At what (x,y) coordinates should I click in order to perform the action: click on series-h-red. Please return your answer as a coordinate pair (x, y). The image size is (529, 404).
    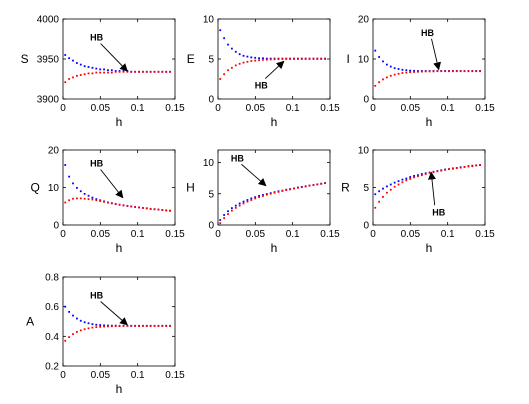
    Looking at the image, I should click on (272, 203).